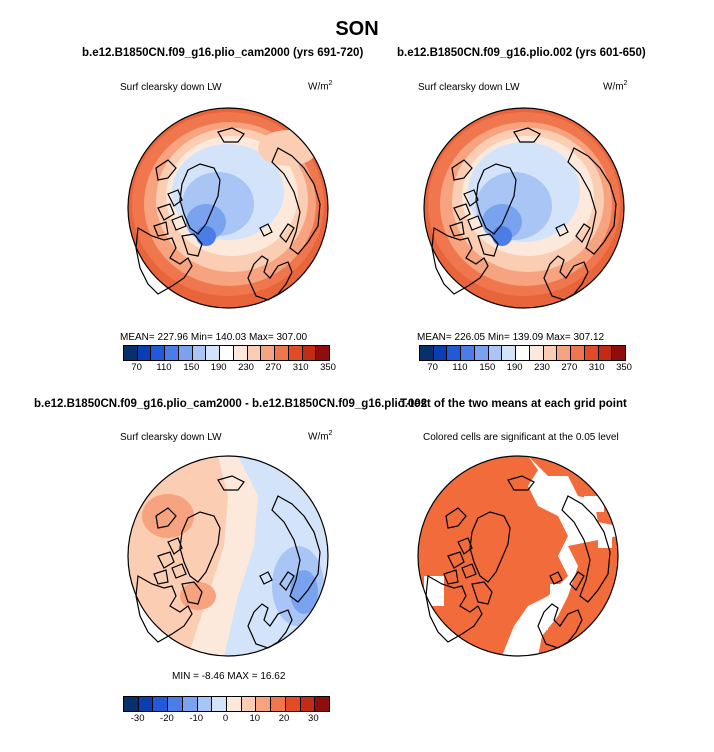 The image size is (714, 752). Describe the element at coordinates (320, 436) in the screenshot. I see `panel3-units: W/m2` at that location.